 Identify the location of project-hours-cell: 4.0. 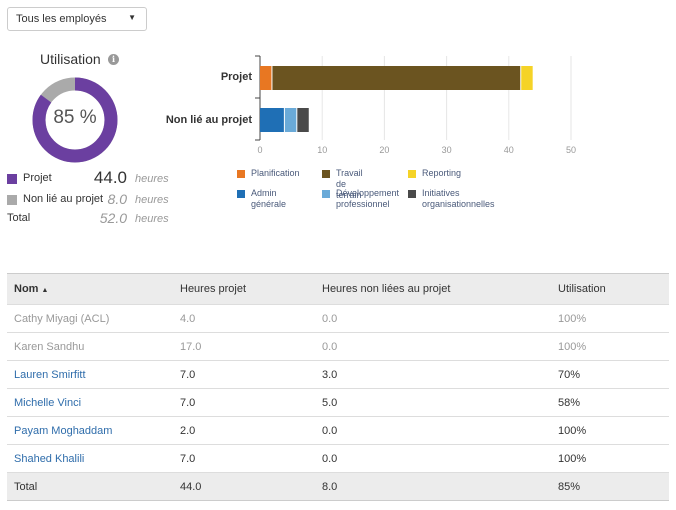
(244, 318).